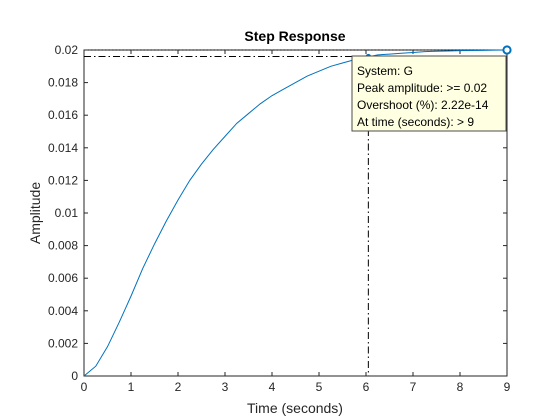 This screenshot has height=420, width=560. What do you see at coordinates (422, 88) in the screenshot?
I see `data-tip-peak: Peak amplitude: >= 0.02` at bounding box center [422, 88].